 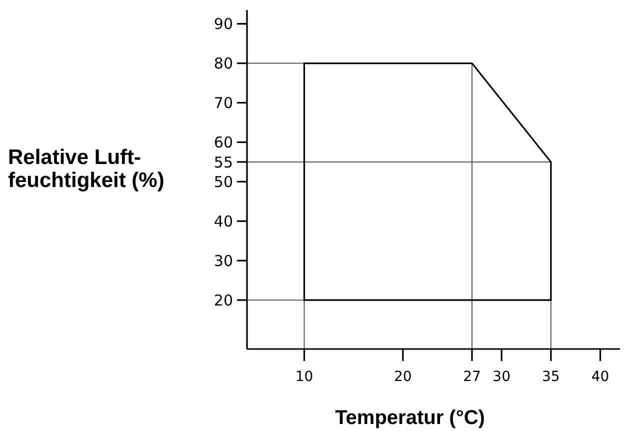 What do you see at coordinates (403, 377) in the screenshot?
I see `x-tick-label: 20` at bounding box center [403, 377].